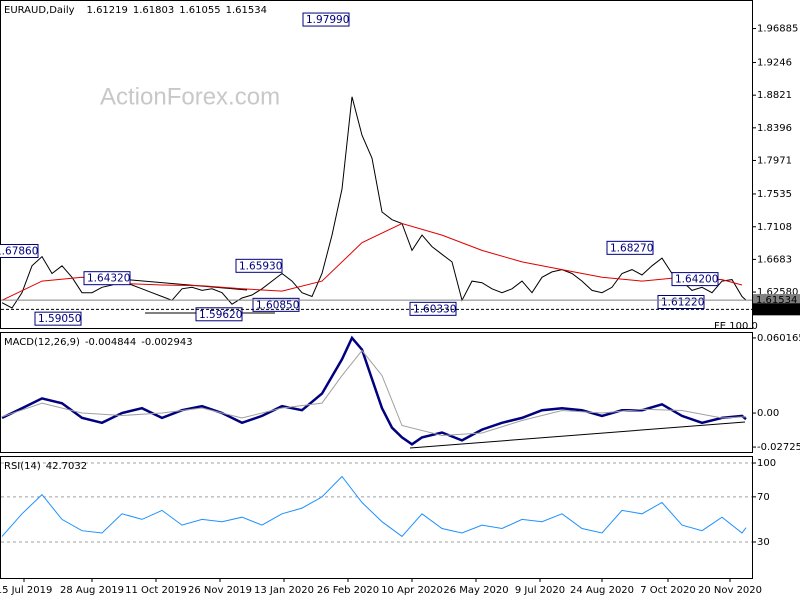  What do you see at coordinates (348, 590) in the screenshot?
I see `x-tick-label: 26 Feb 2020` at bounding box center [348, 590].